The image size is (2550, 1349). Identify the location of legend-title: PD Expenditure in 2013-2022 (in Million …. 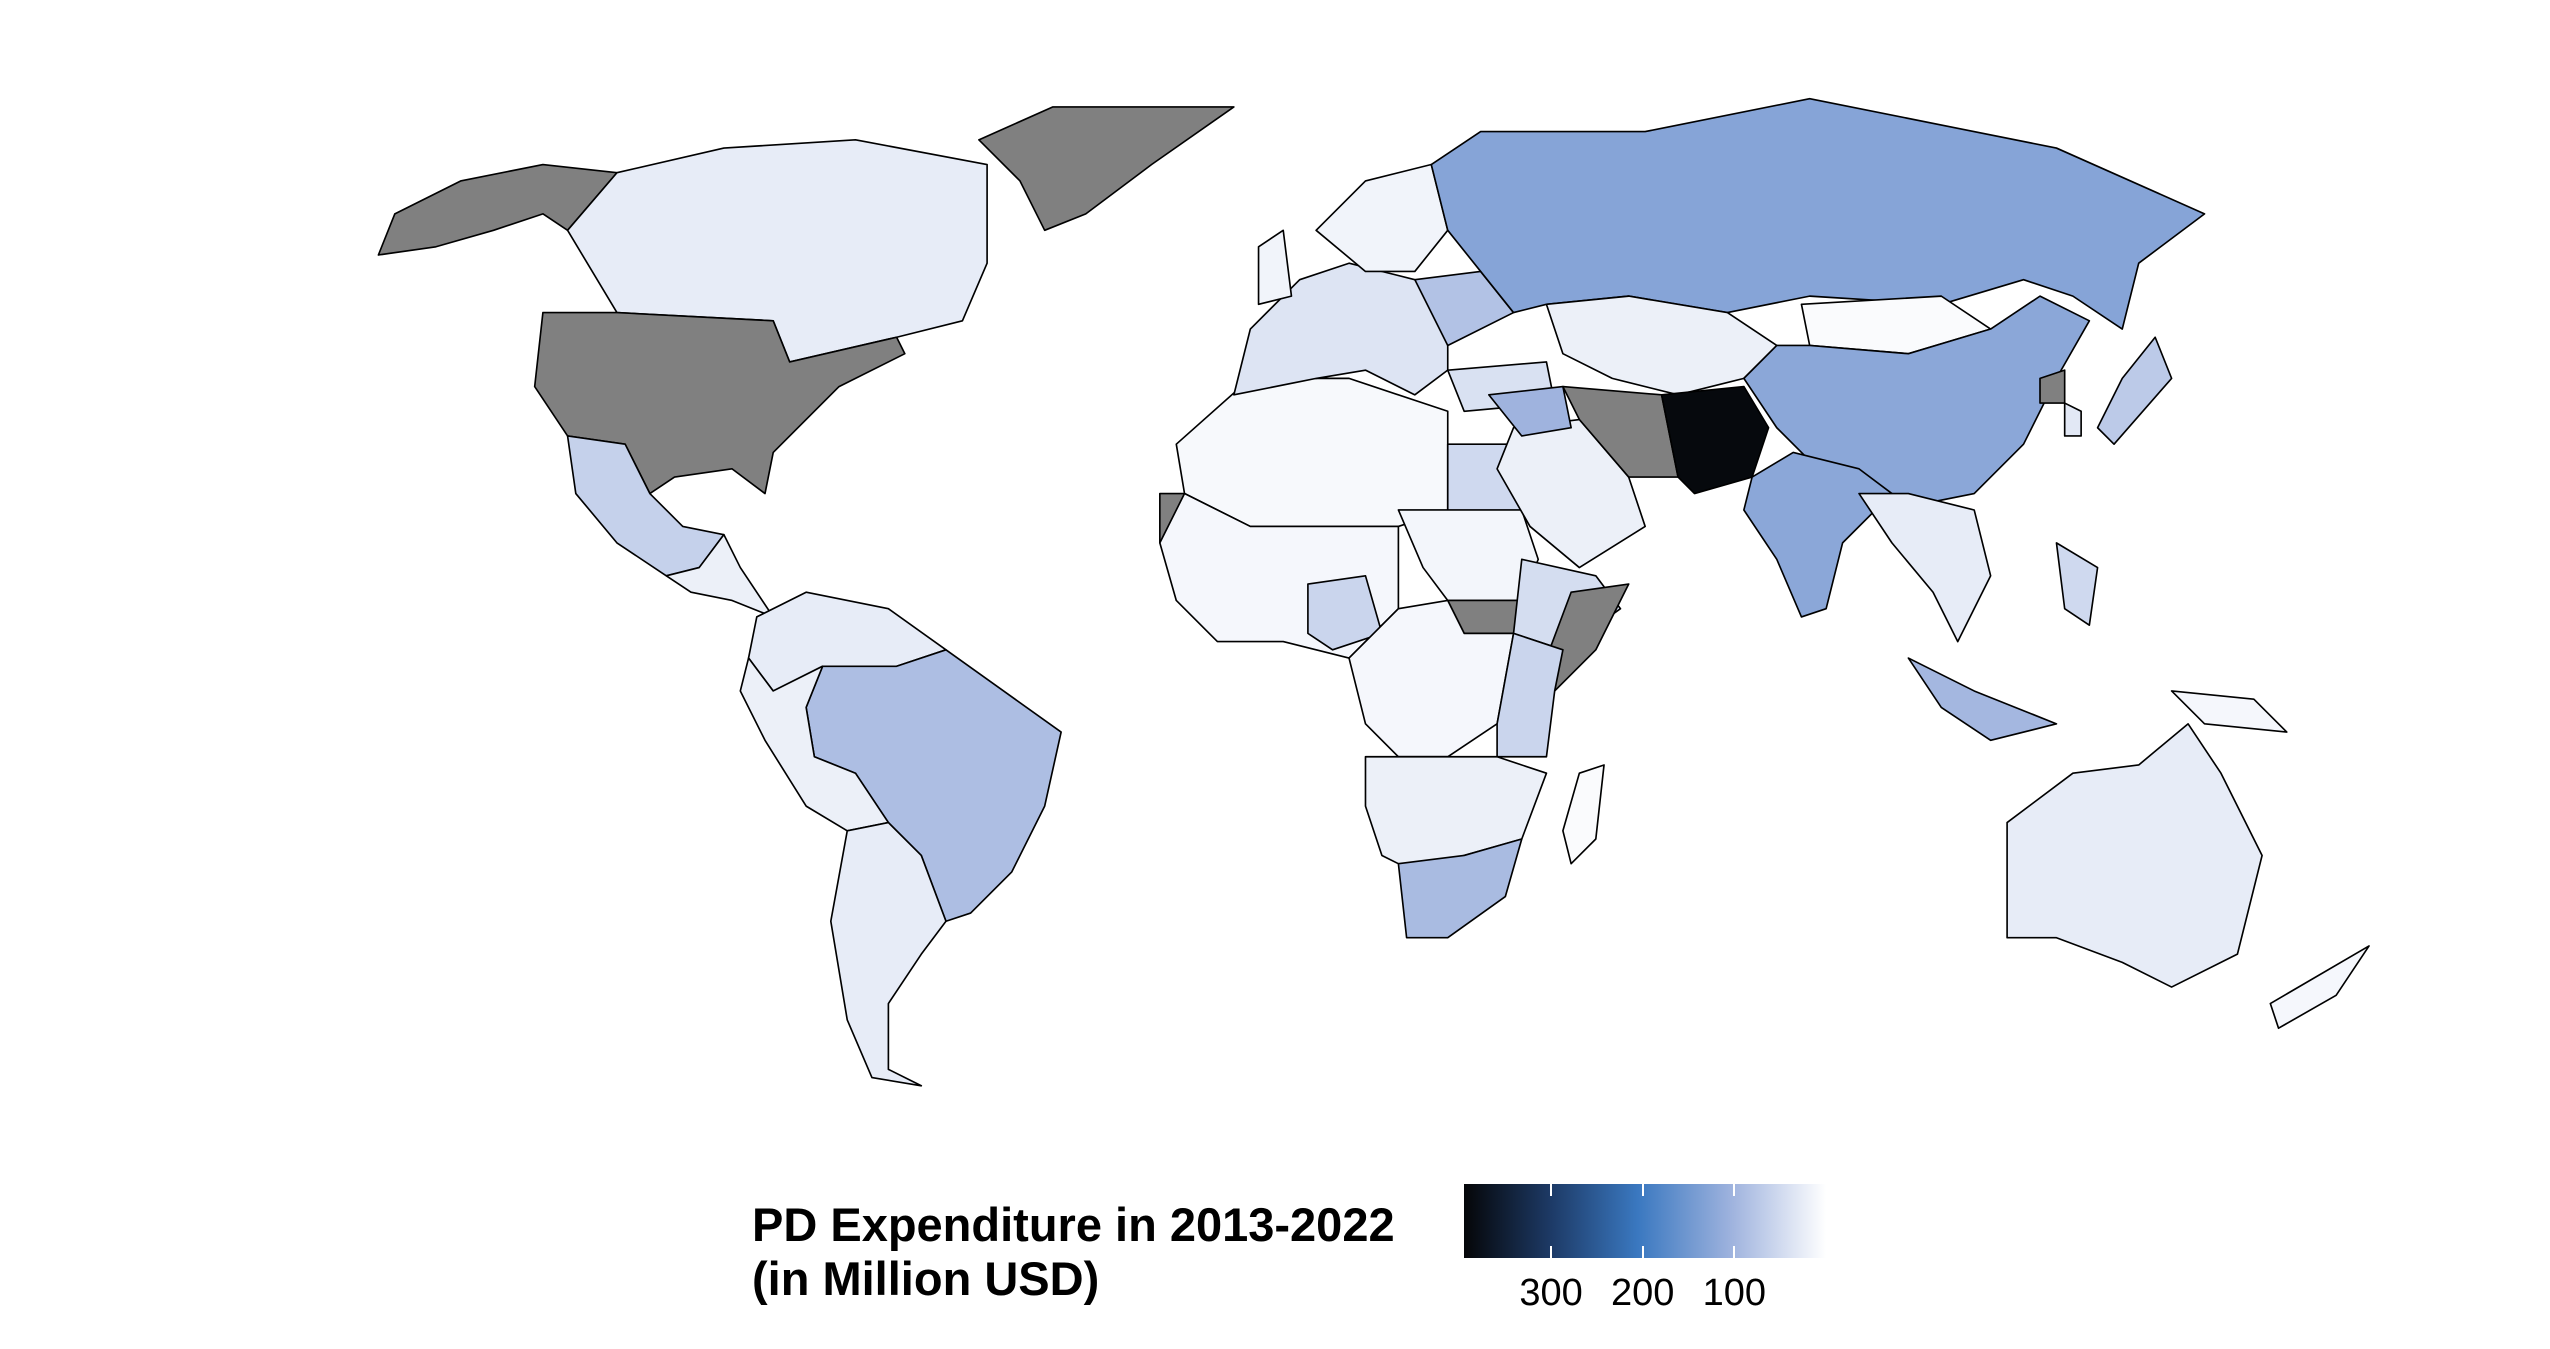
(1073, 1252).